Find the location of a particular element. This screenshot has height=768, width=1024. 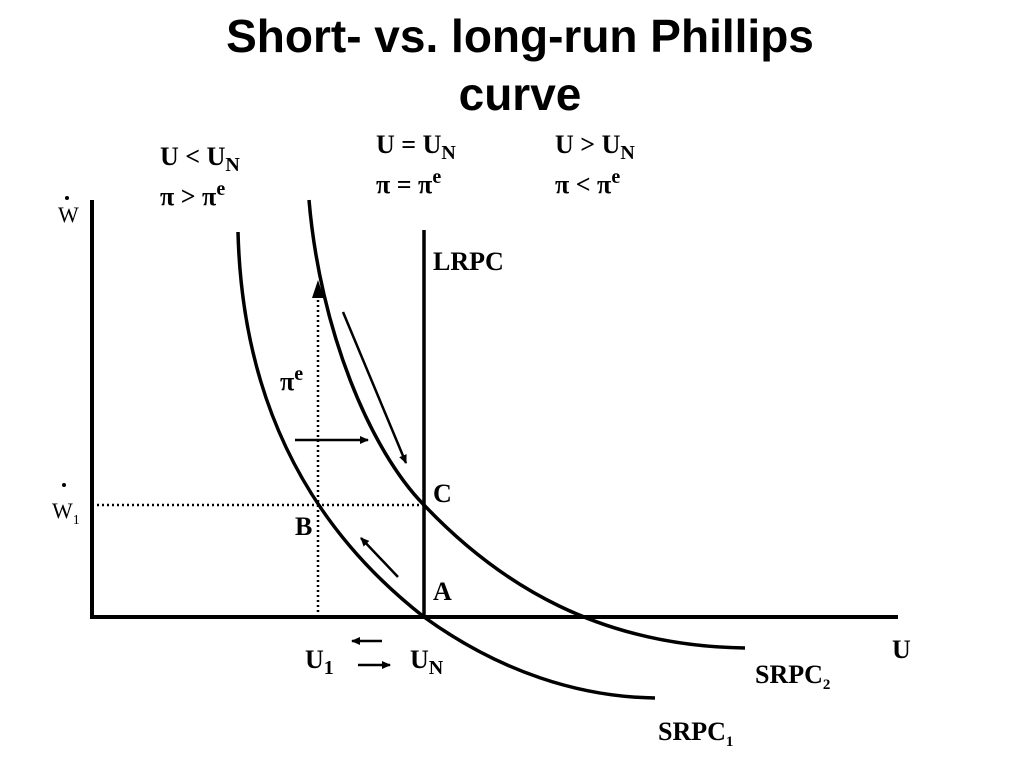

x-axis-label: U is located at coordinates (901, 649).